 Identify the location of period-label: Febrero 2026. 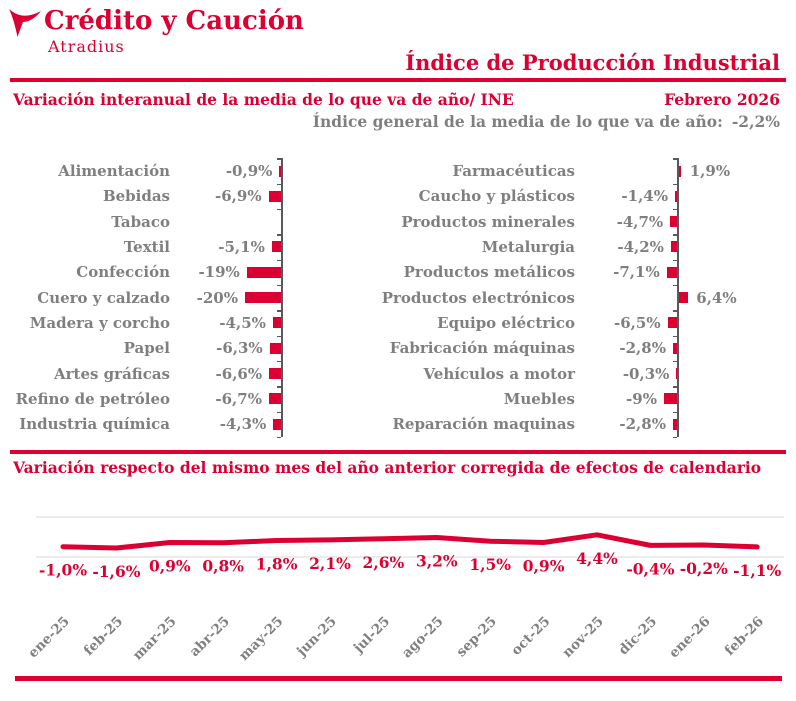
(722, 99).